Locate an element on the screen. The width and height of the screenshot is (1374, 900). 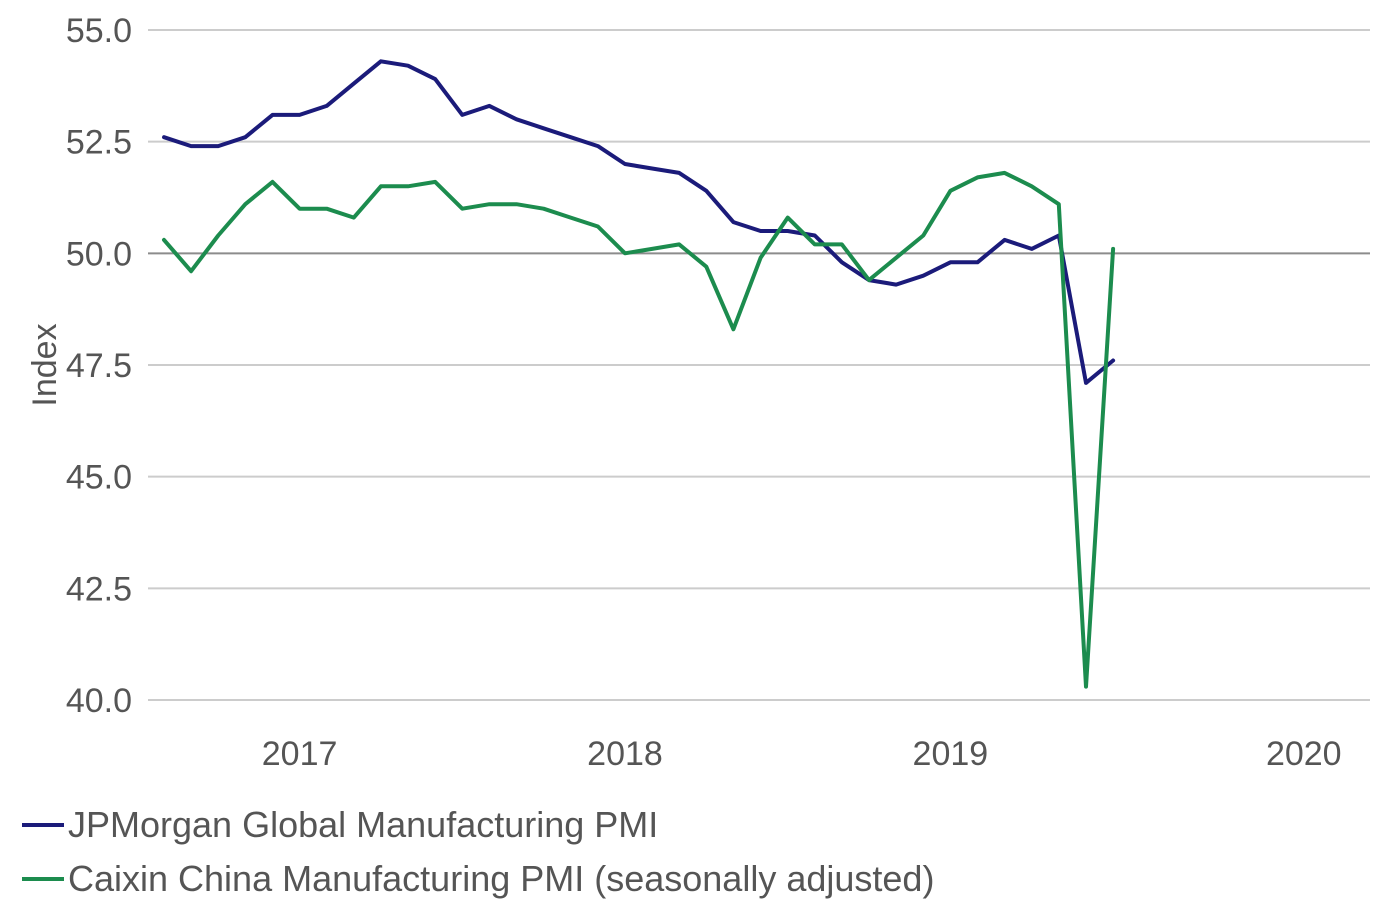
legend-swatch-caixin is located at coordinates (43, 879).